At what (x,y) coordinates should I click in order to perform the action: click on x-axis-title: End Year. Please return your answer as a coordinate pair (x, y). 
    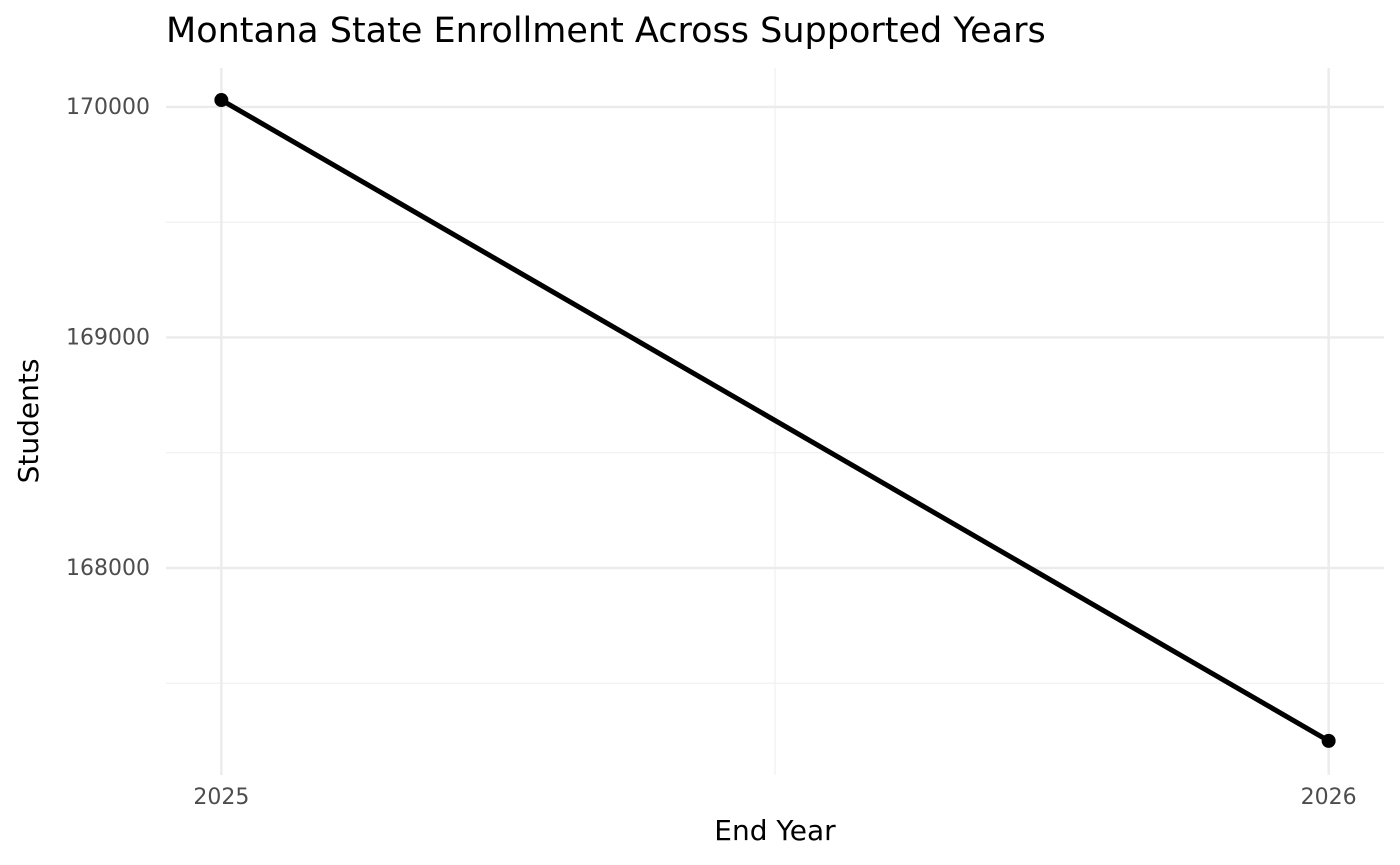
    Looking at the image, I should click on (775, 830).